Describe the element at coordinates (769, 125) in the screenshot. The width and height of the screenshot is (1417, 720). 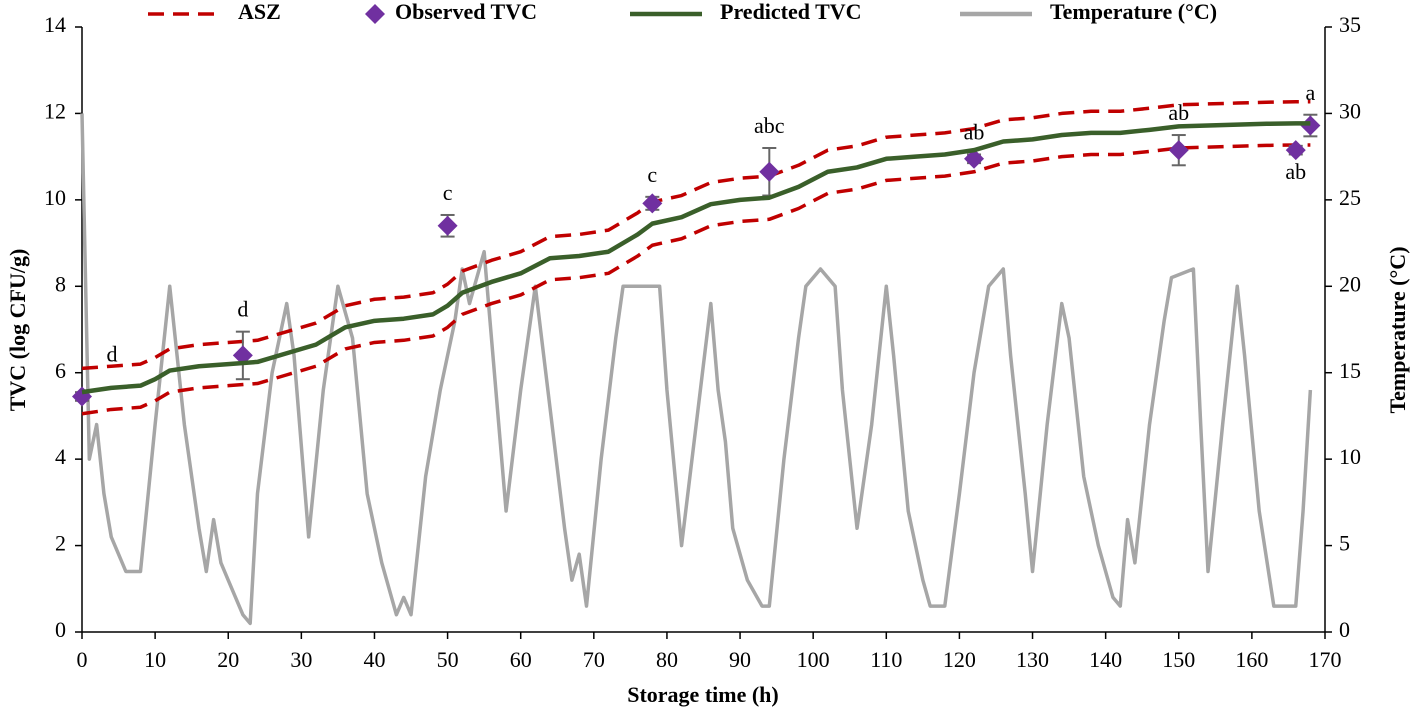
I see `data-label: abc` at that location.